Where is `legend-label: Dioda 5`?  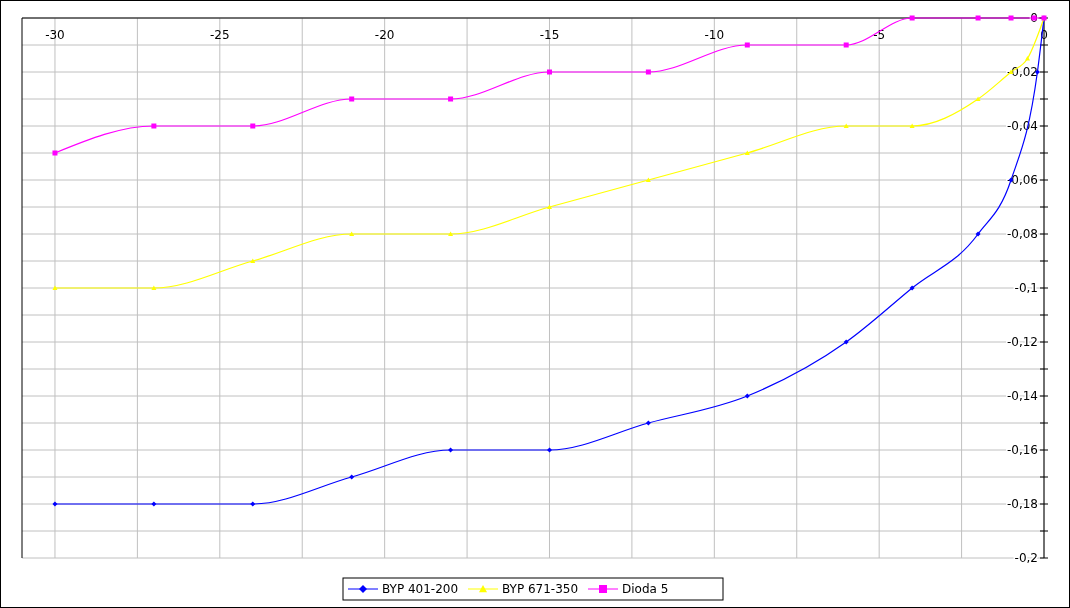
legend-label: Dioda 5 is located at coordinates (645, 589).